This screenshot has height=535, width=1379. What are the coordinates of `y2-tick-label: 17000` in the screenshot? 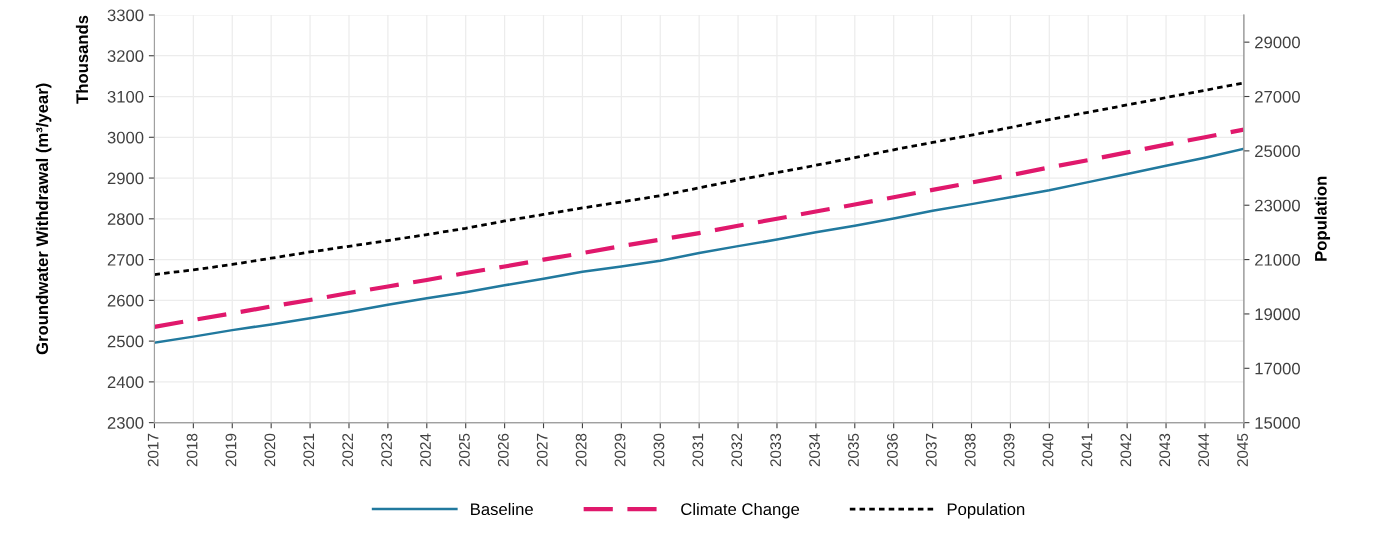 It's located at (1277, 368).